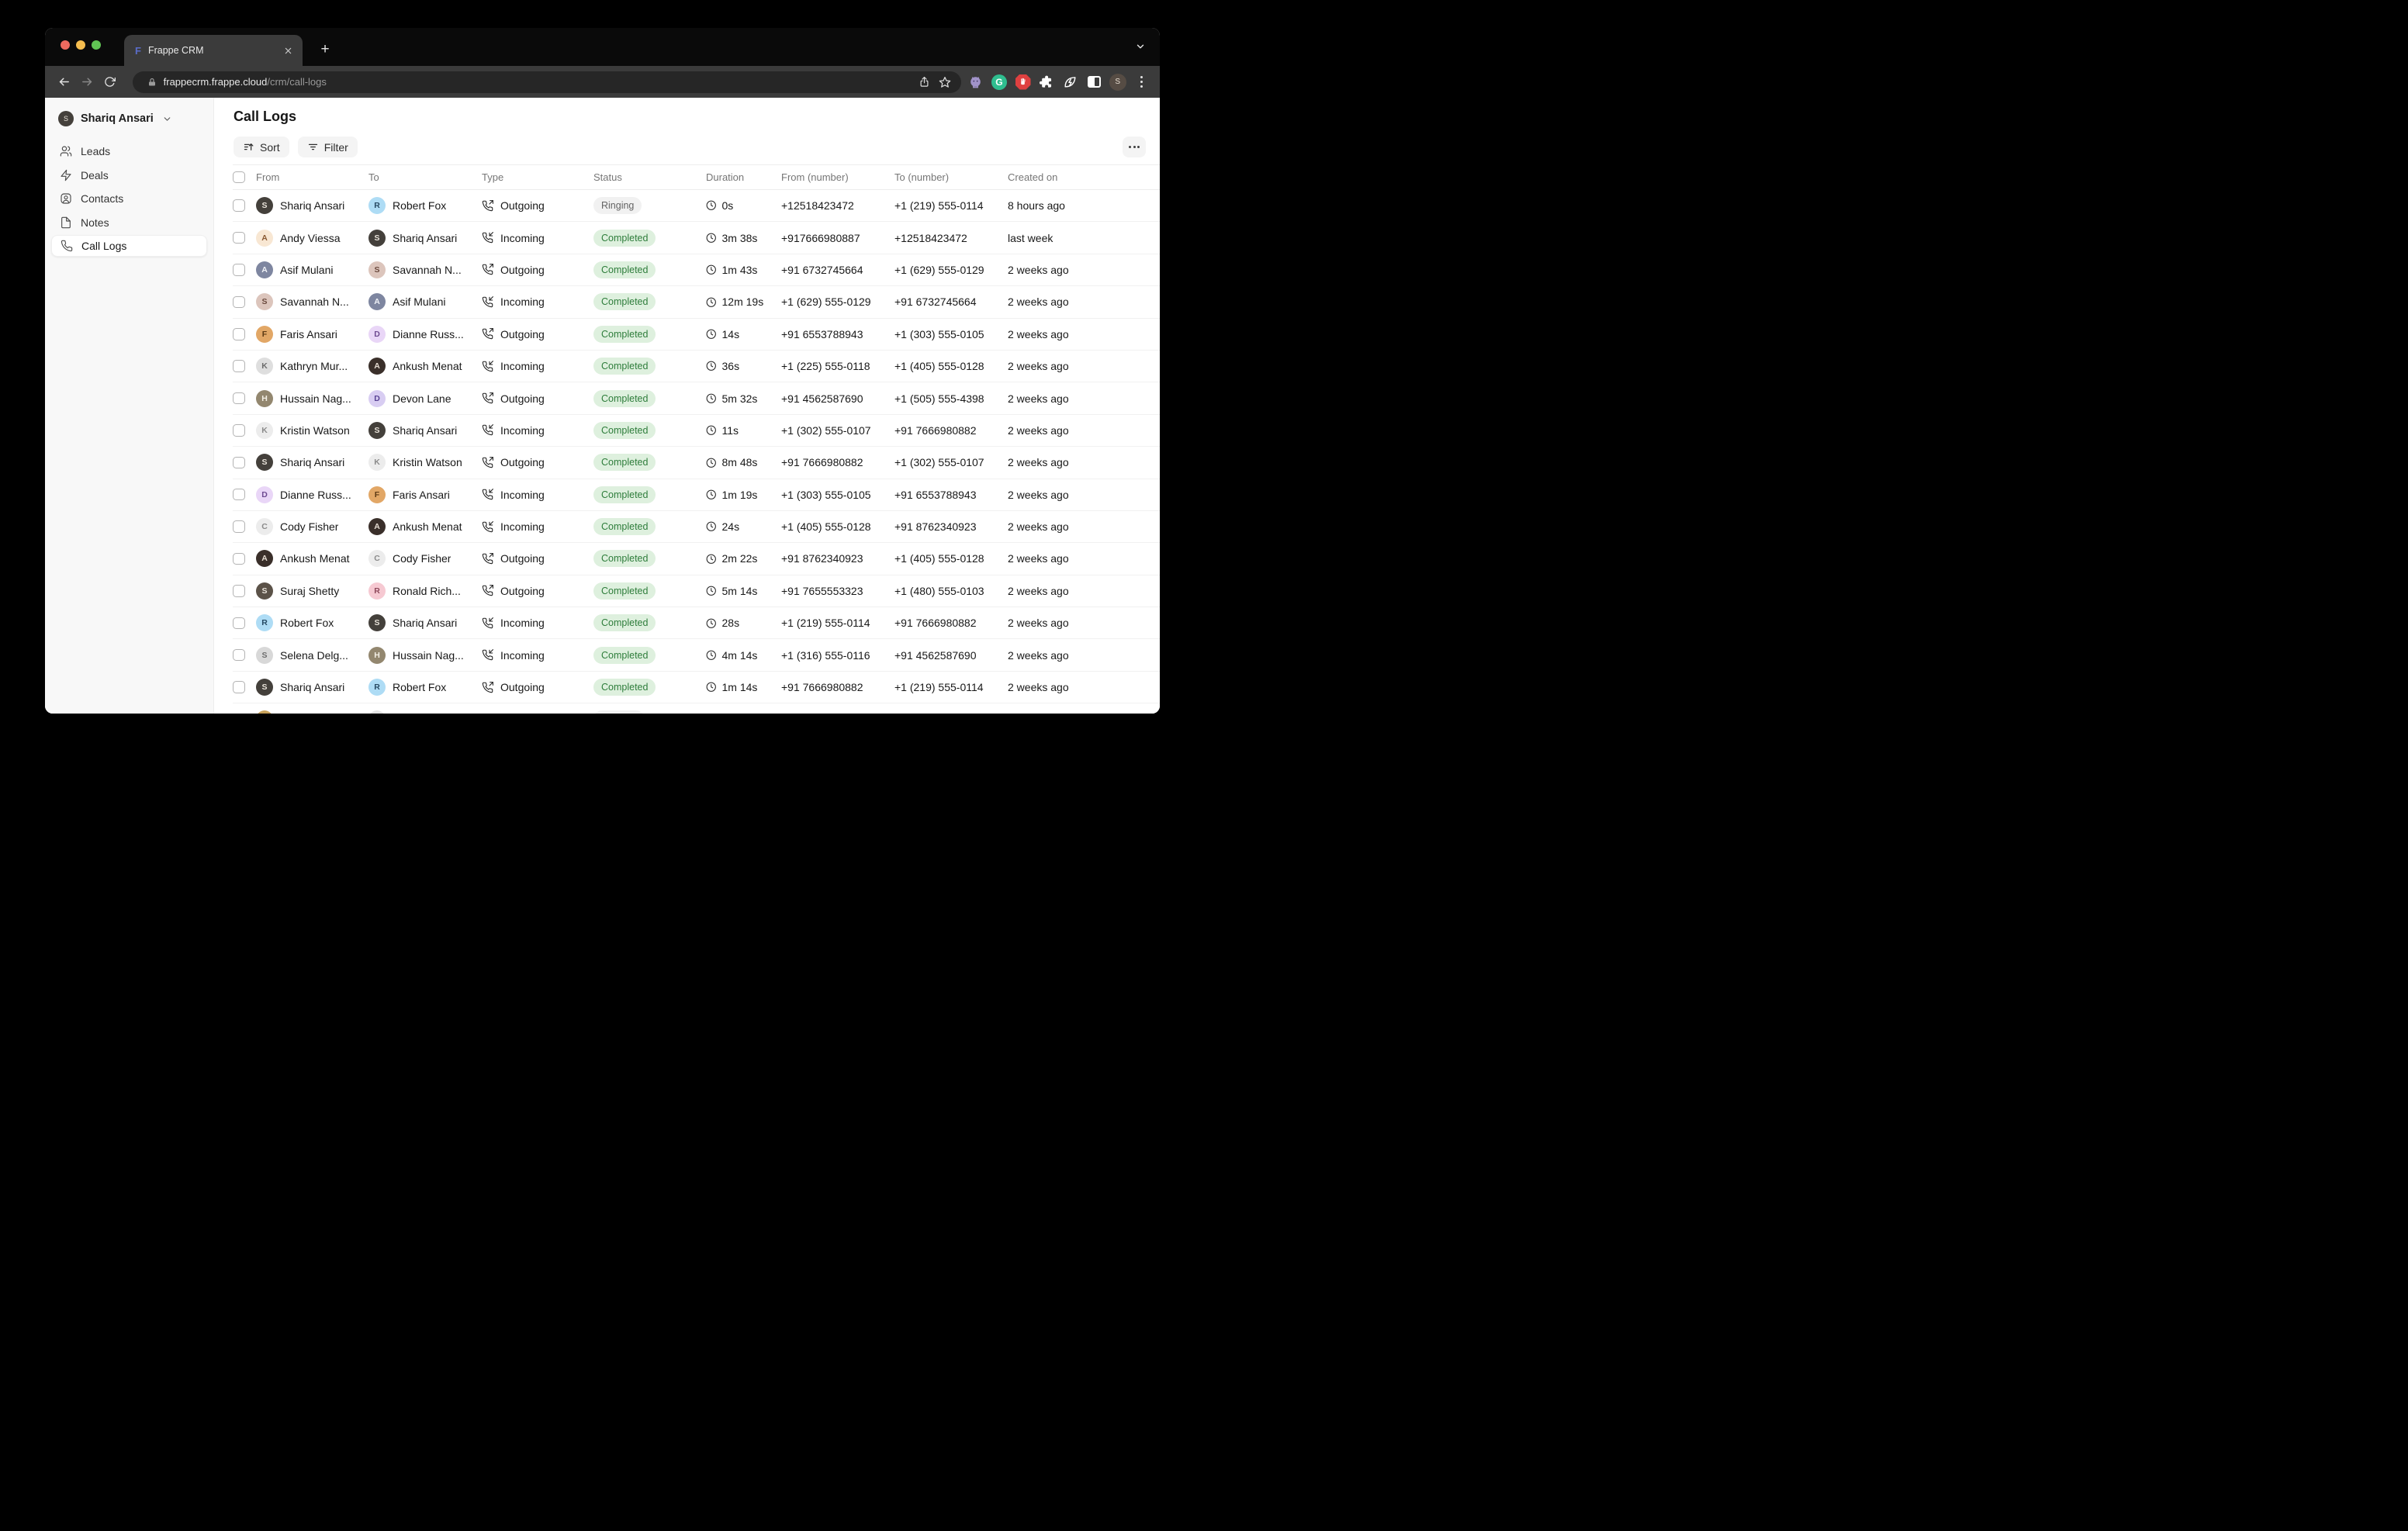  I want to click on to-avatar: S, so click(377, 623).